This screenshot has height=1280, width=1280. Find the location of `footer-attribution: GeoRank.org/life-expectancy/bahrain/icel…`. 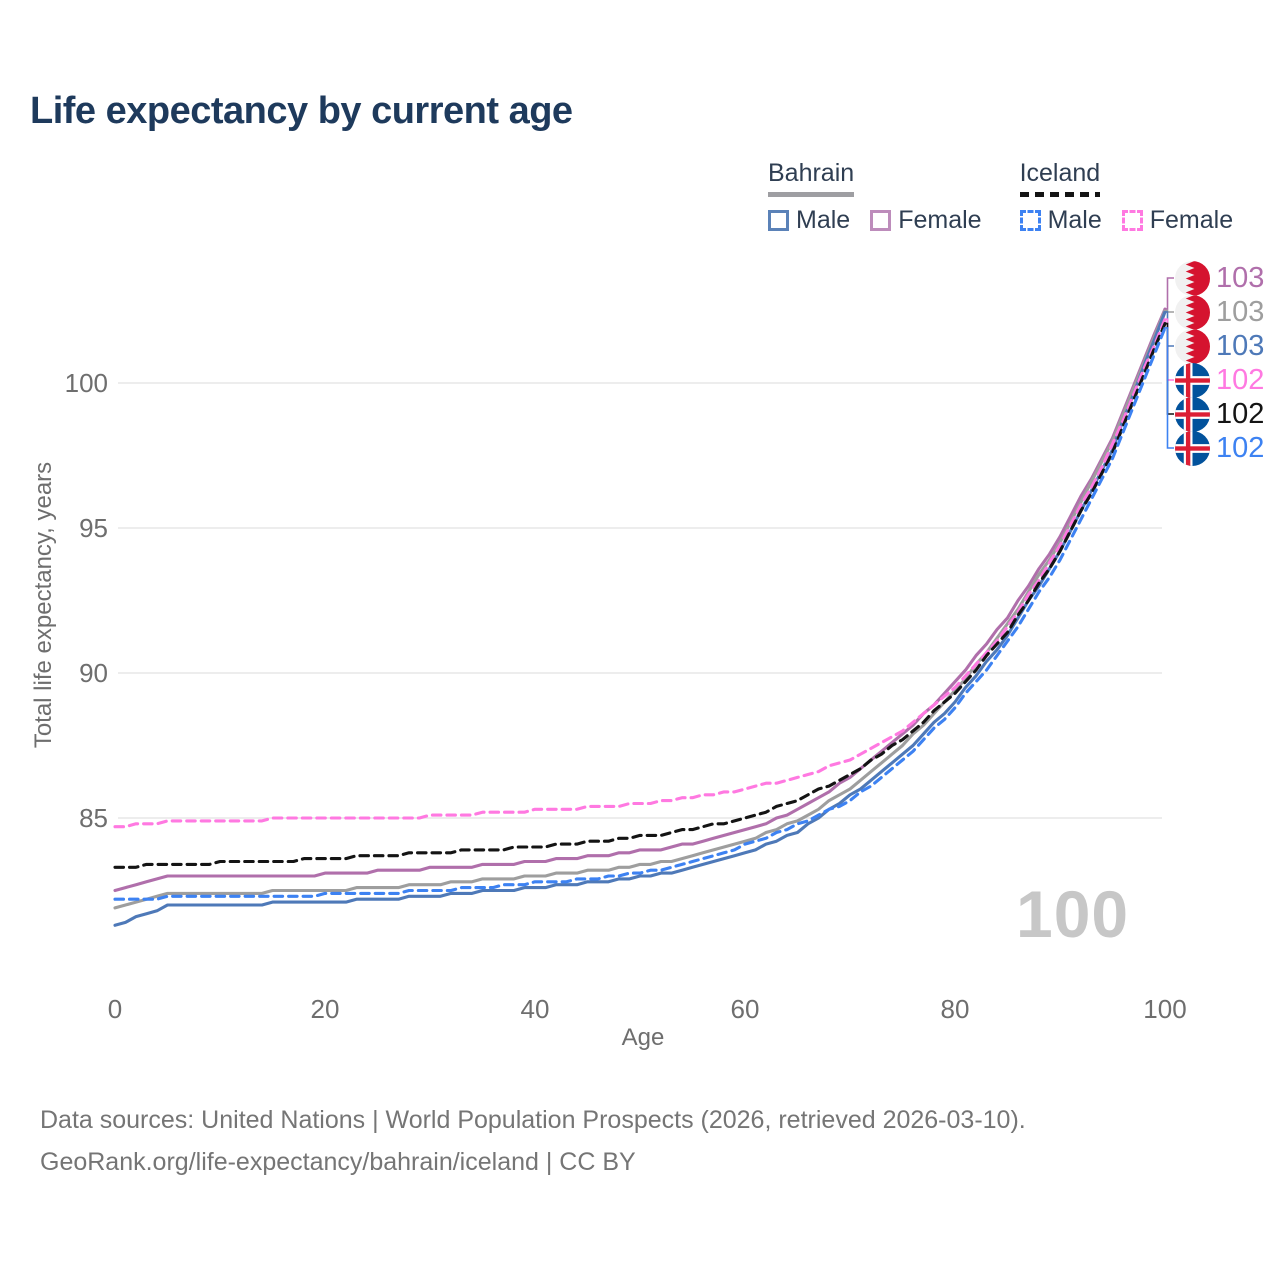

footer-attribution: GeoRank.org/life-expectancy/bahrain/icel… is located at coordinates (338, 1162).